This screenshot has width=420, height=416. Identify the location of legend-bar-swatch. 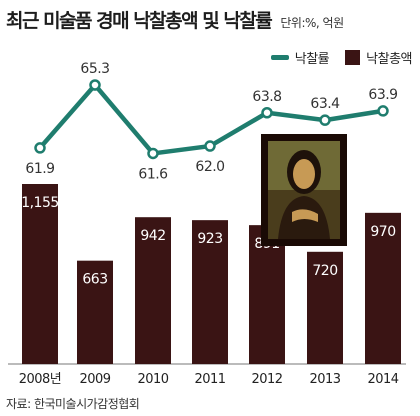
(353, 57).